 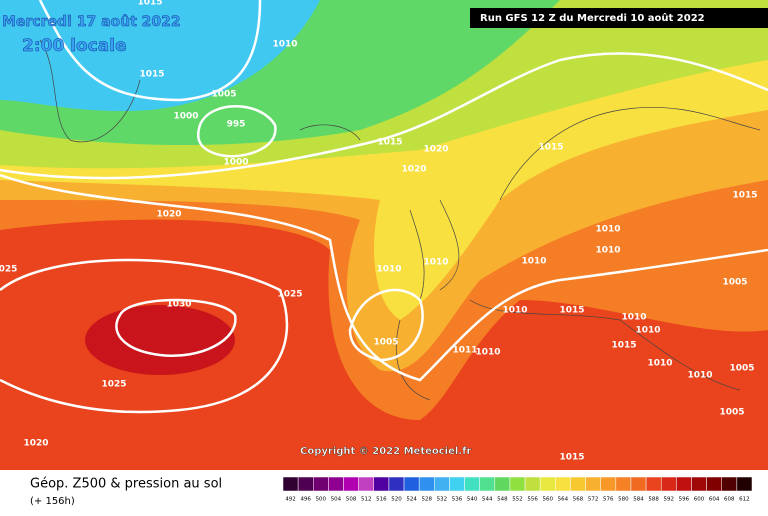 I want to click on run-box, so click(x=619, y=18).